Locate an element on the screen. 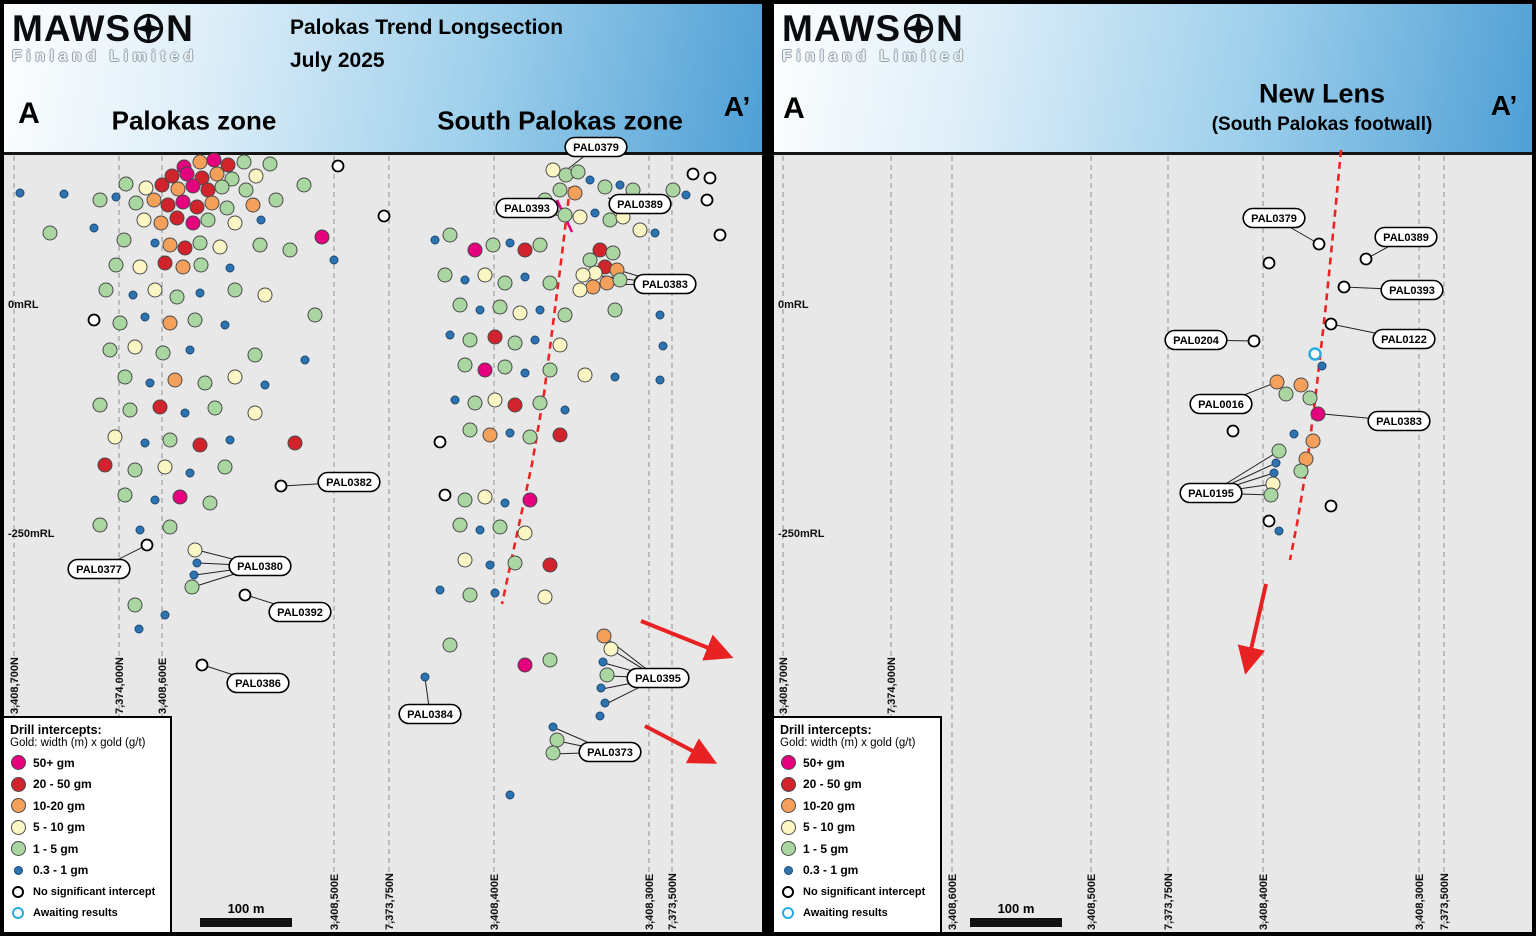 The image size is (1536, 936). legend-label: 50+ gm is located at coordinates (54, 762).